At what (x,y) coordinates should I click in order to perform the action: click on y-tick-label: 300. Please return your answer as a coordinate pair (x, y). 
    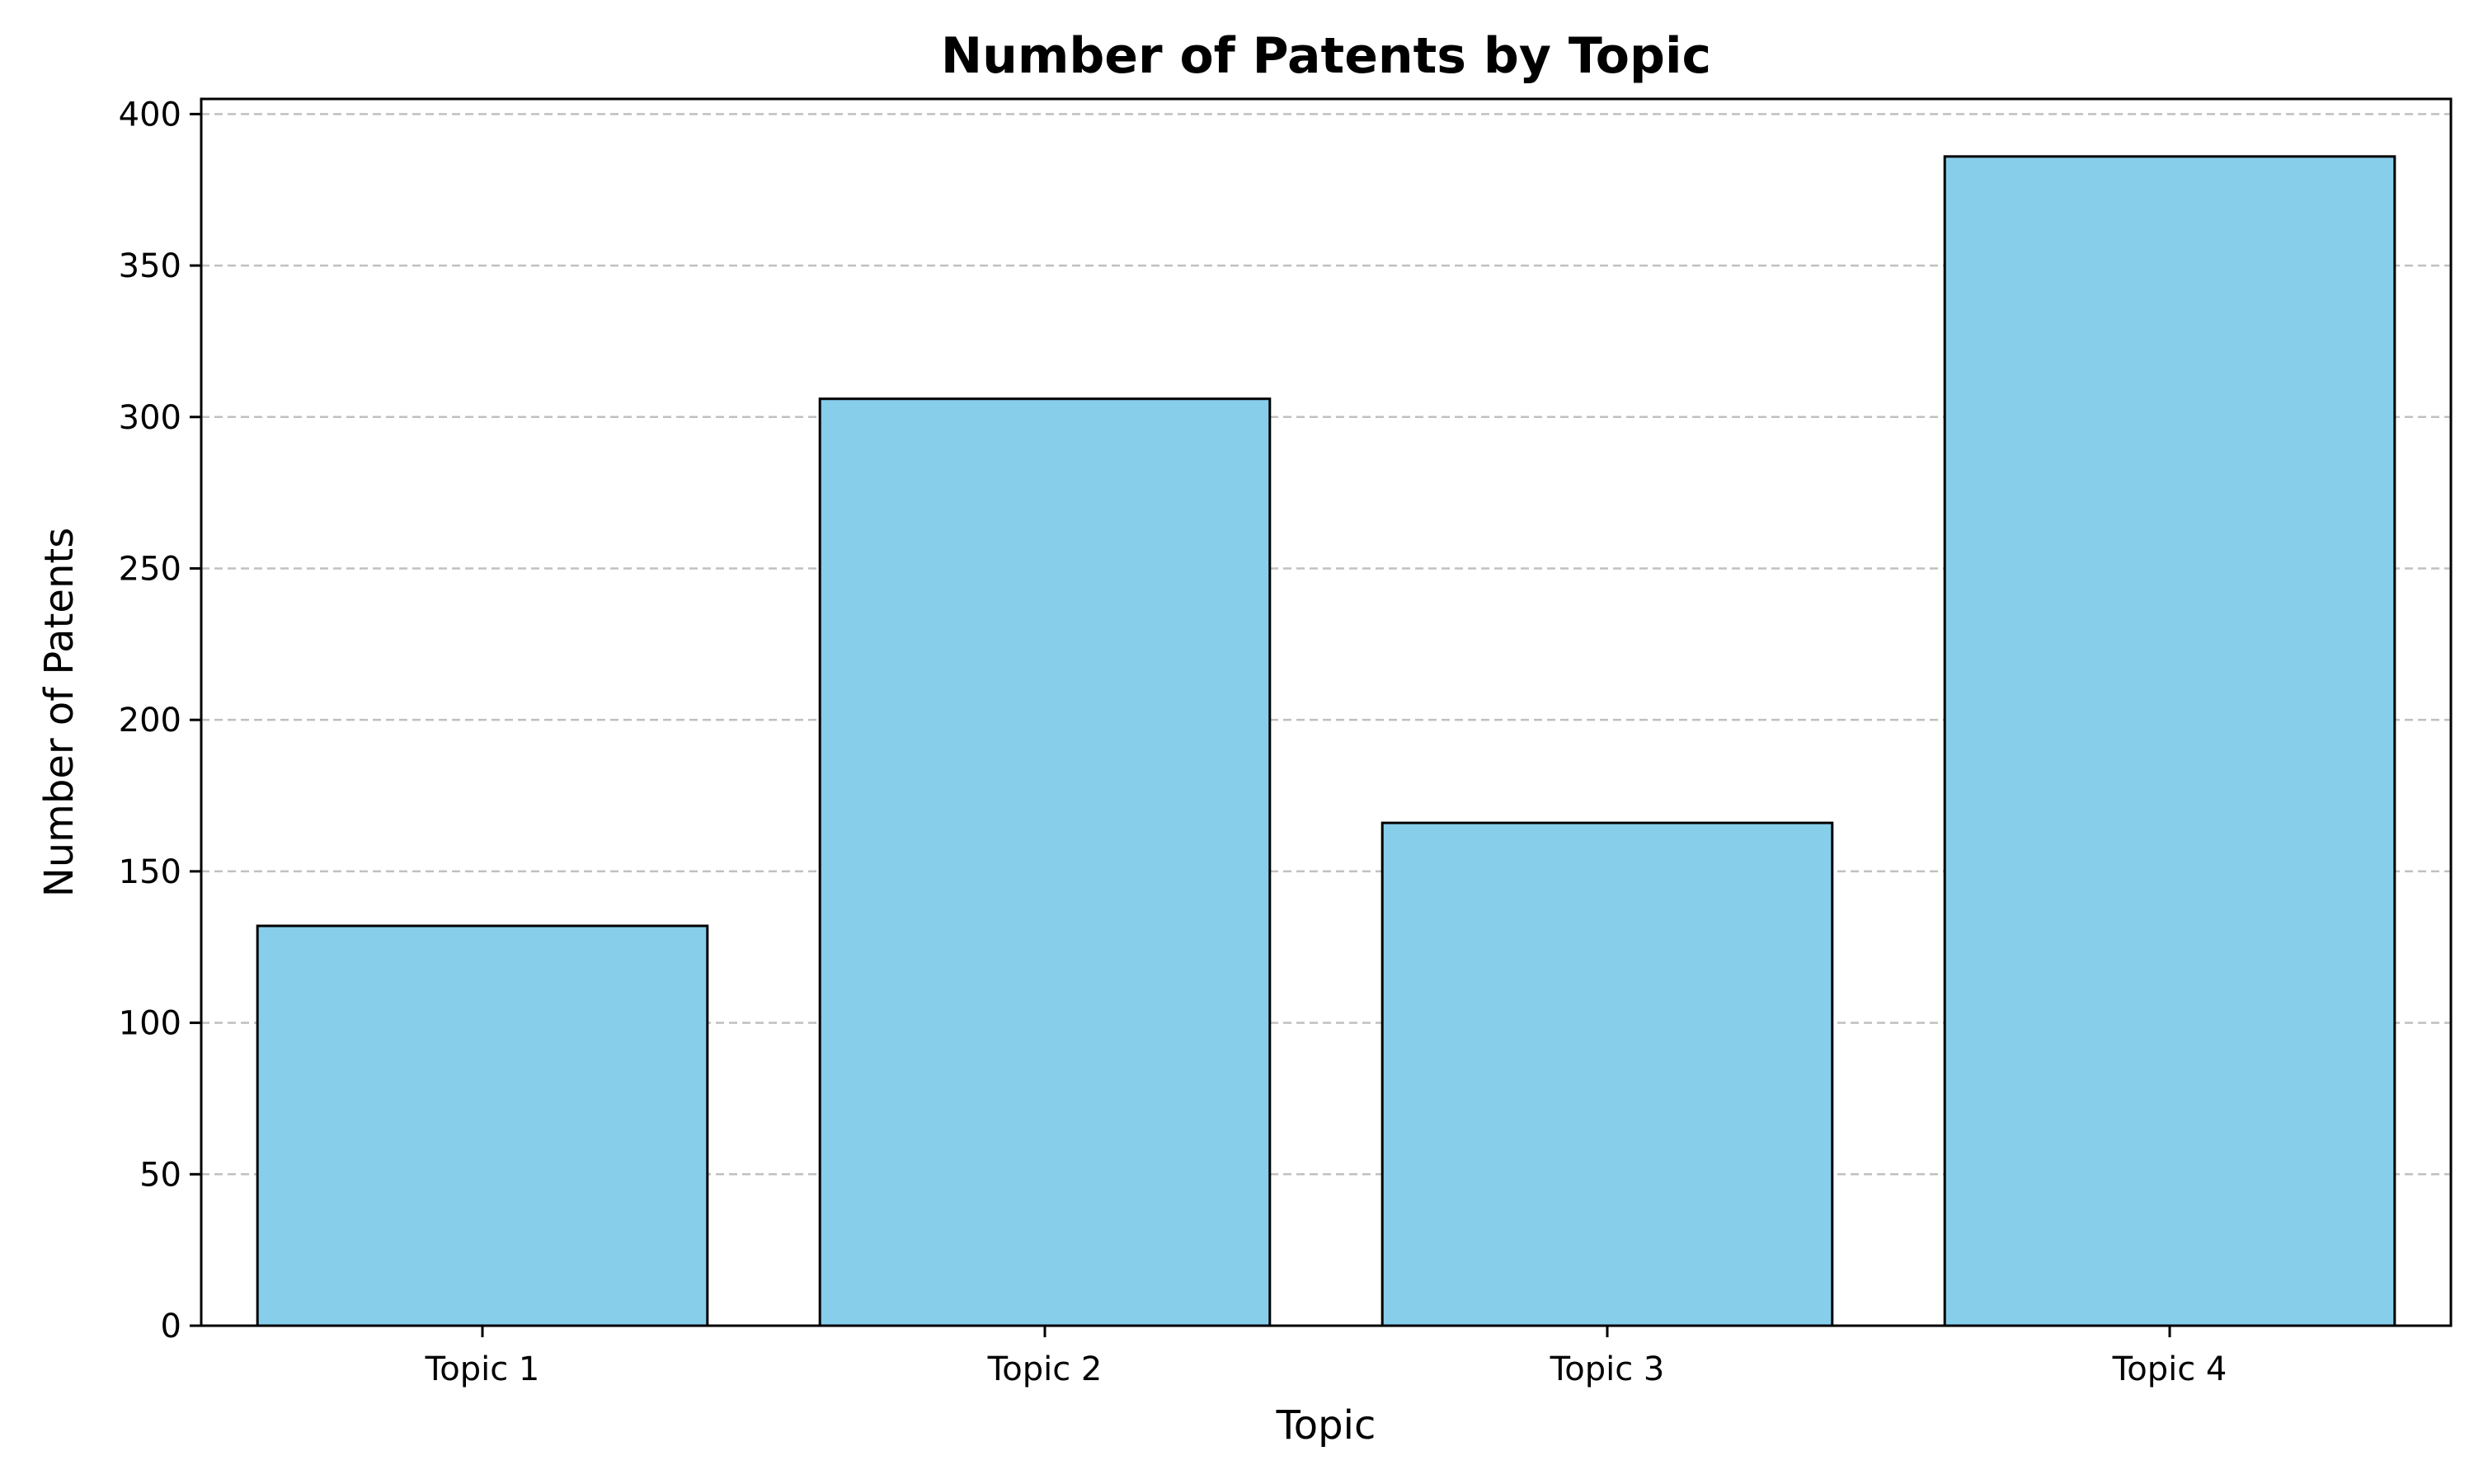
    Looking at the image, I should click on (150, 418).